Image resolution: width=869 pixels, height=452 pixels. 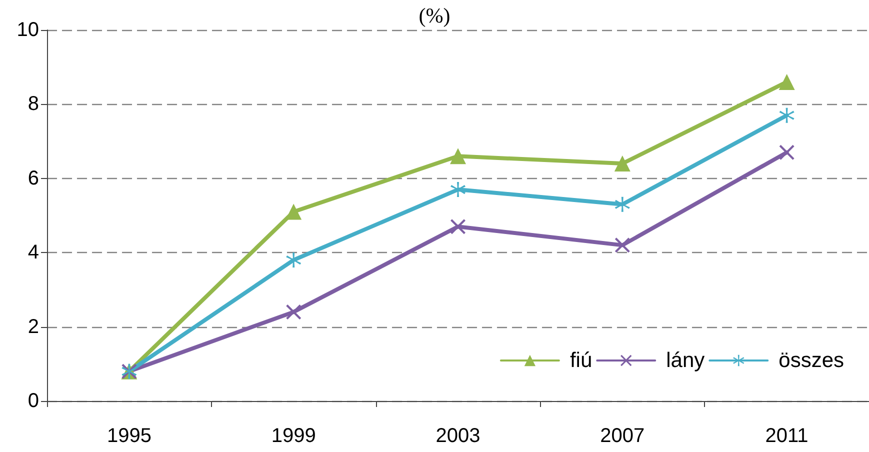 I want to click on chart-title: (%), so click(x=434, y=16).